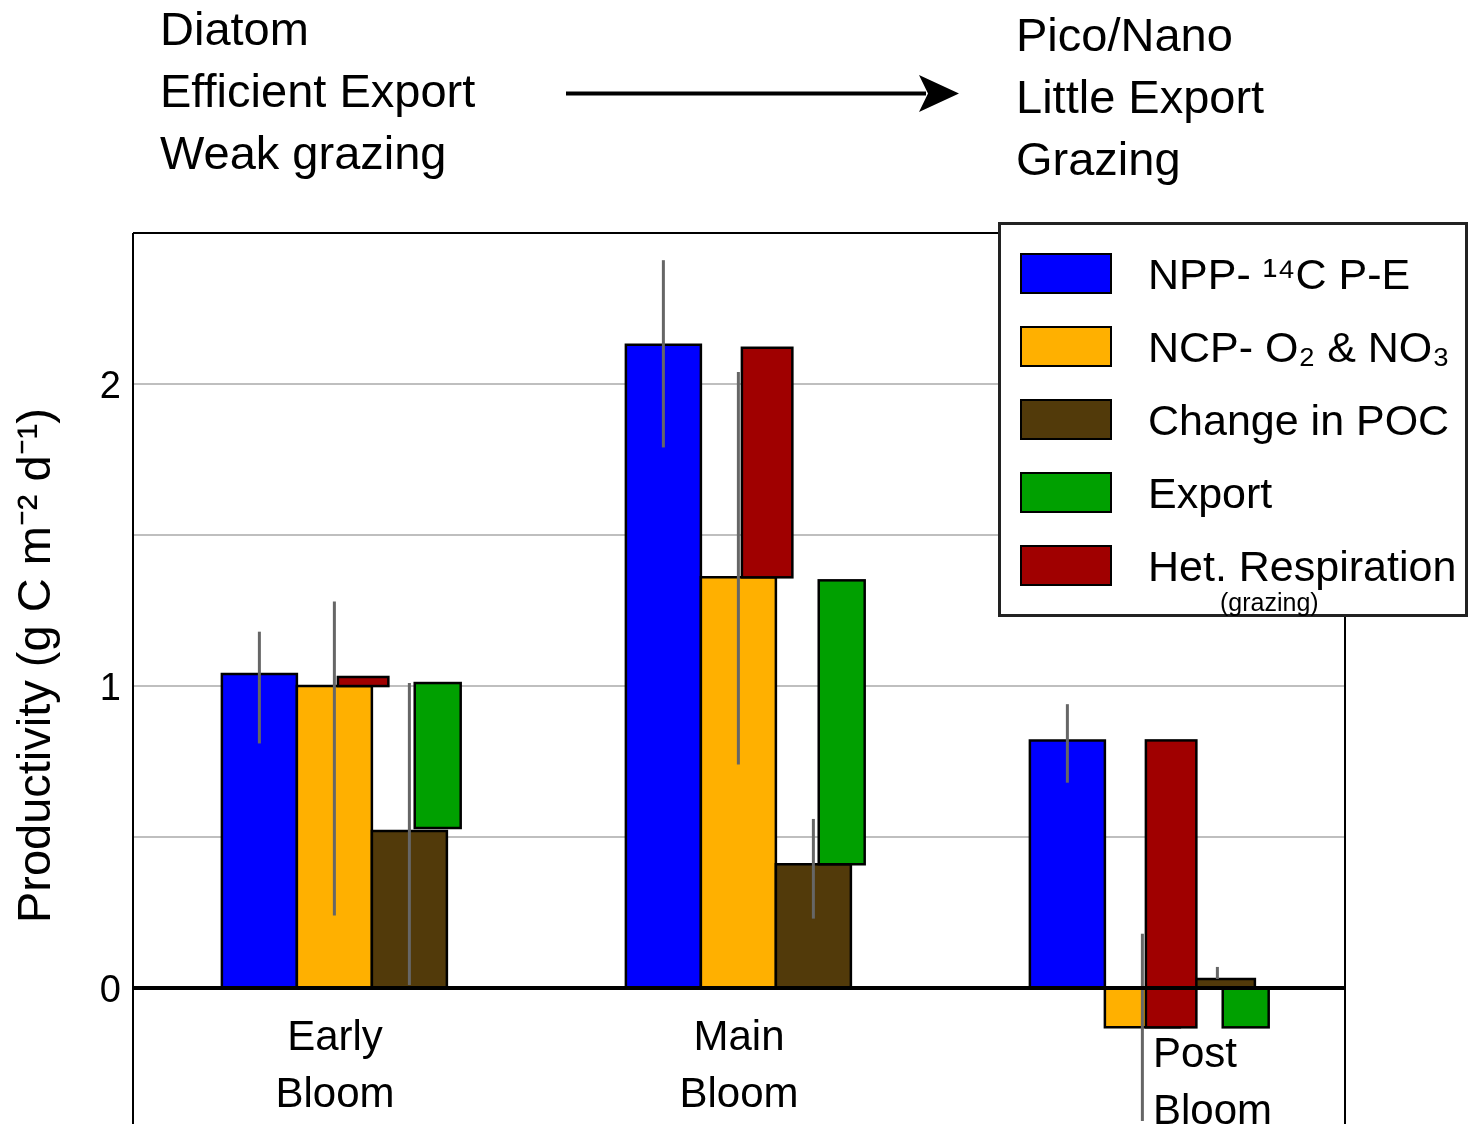 This screenshot has width=1470, height=1133. What do you see at coordinates (110, 384) in the screenshot?
I see `y-tick-label: 2` at bounding box center [110, 384].